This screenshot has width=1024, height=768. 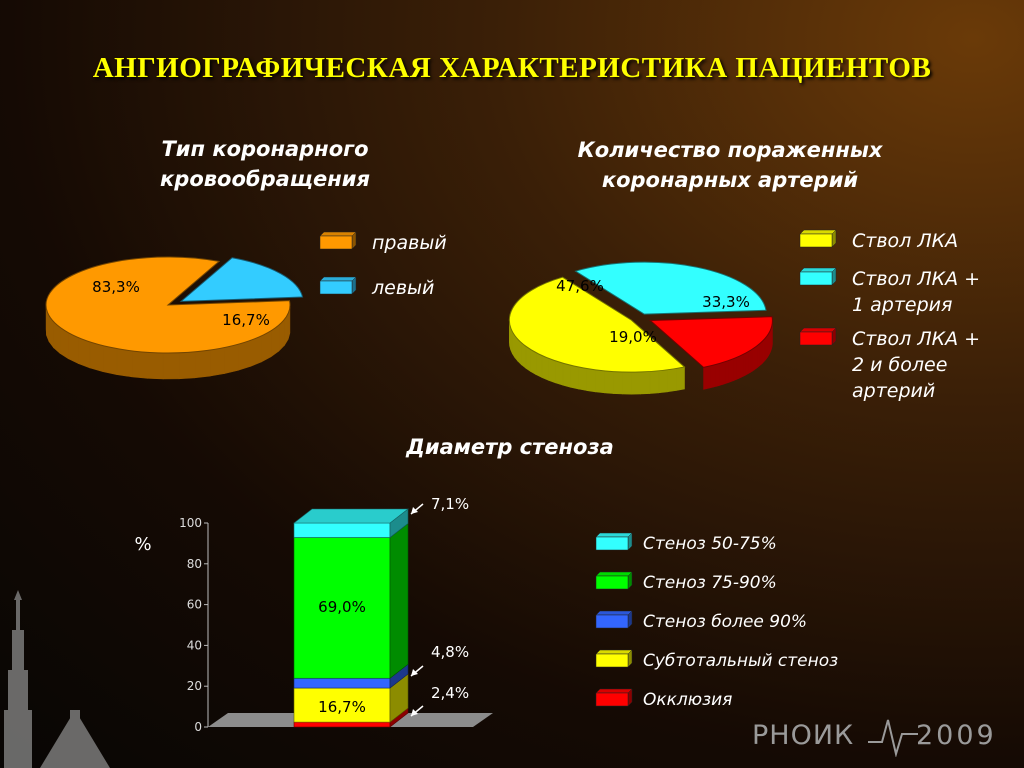 I want to click on chart1-title: Тип коронарного кровообращения, so click(x=265, y=164).